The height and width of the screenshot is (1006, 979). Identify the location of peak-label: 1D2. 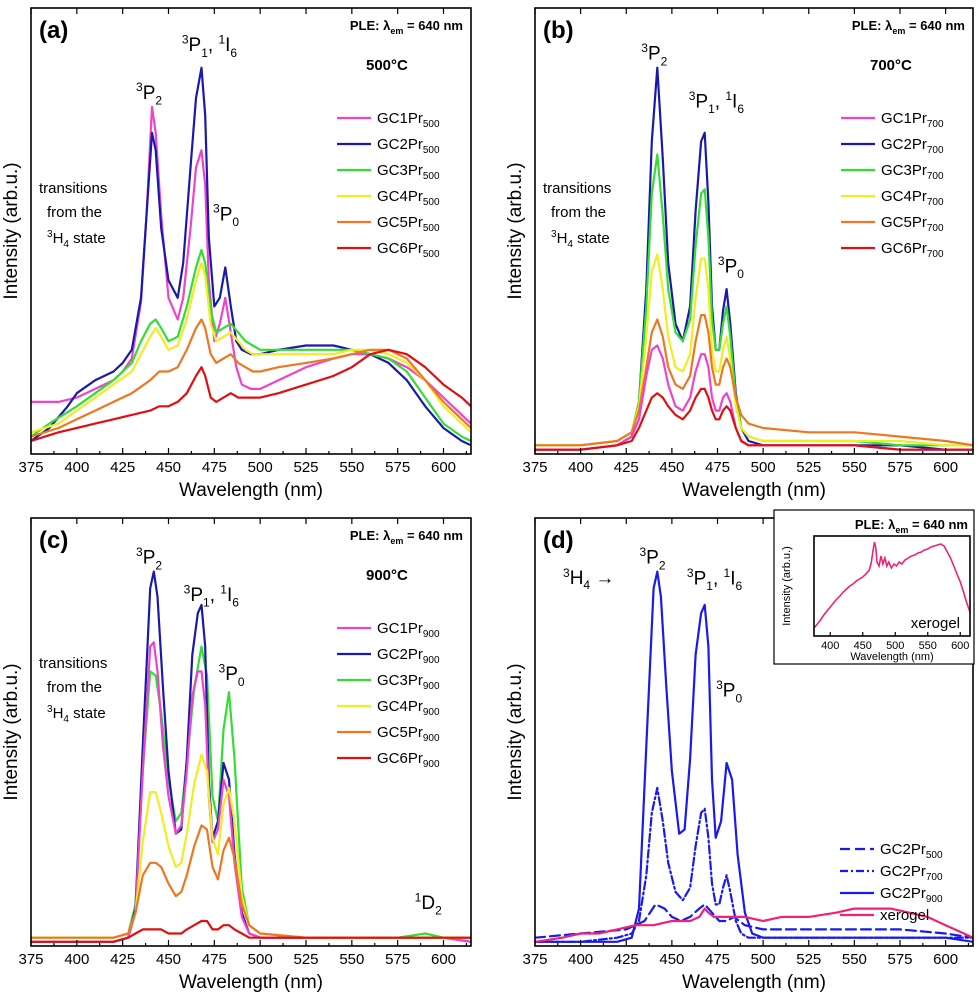
(428, 903).